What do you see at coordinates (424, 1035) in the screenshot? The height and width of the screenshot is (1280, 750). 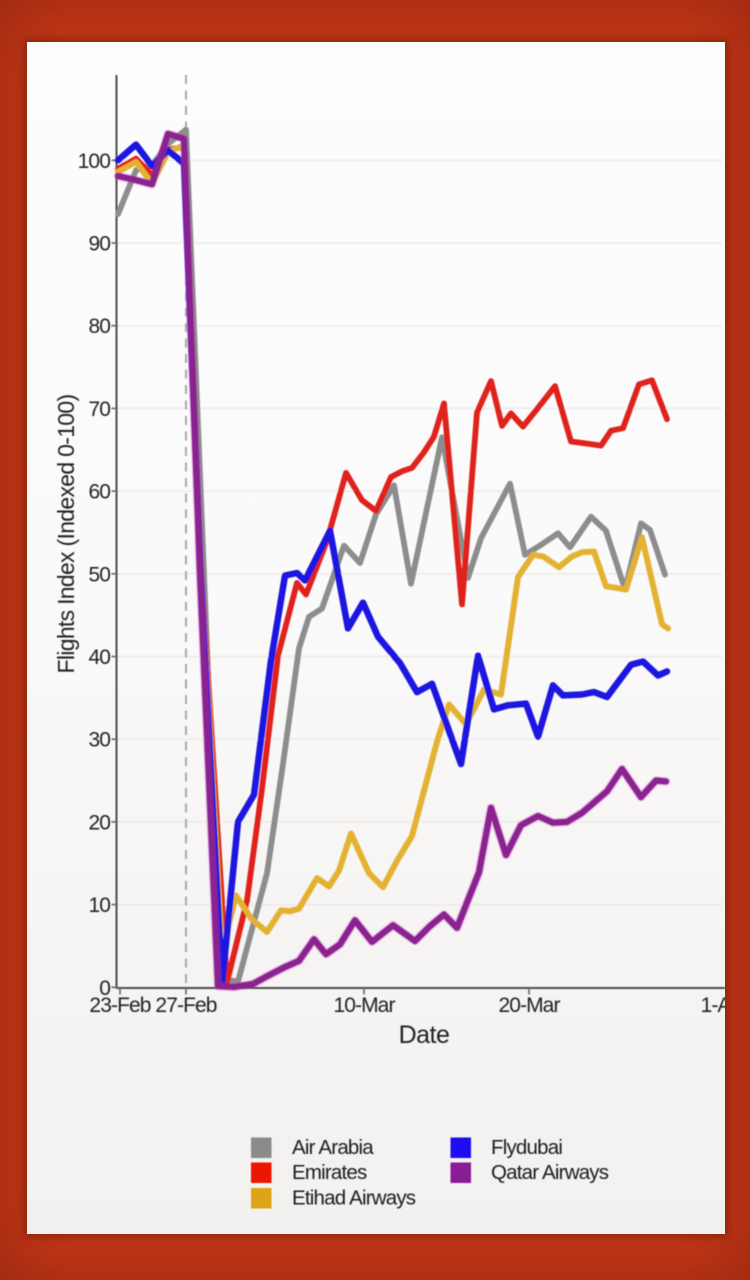 I see `svg-text: Date` at bounding box center [424, 1035].